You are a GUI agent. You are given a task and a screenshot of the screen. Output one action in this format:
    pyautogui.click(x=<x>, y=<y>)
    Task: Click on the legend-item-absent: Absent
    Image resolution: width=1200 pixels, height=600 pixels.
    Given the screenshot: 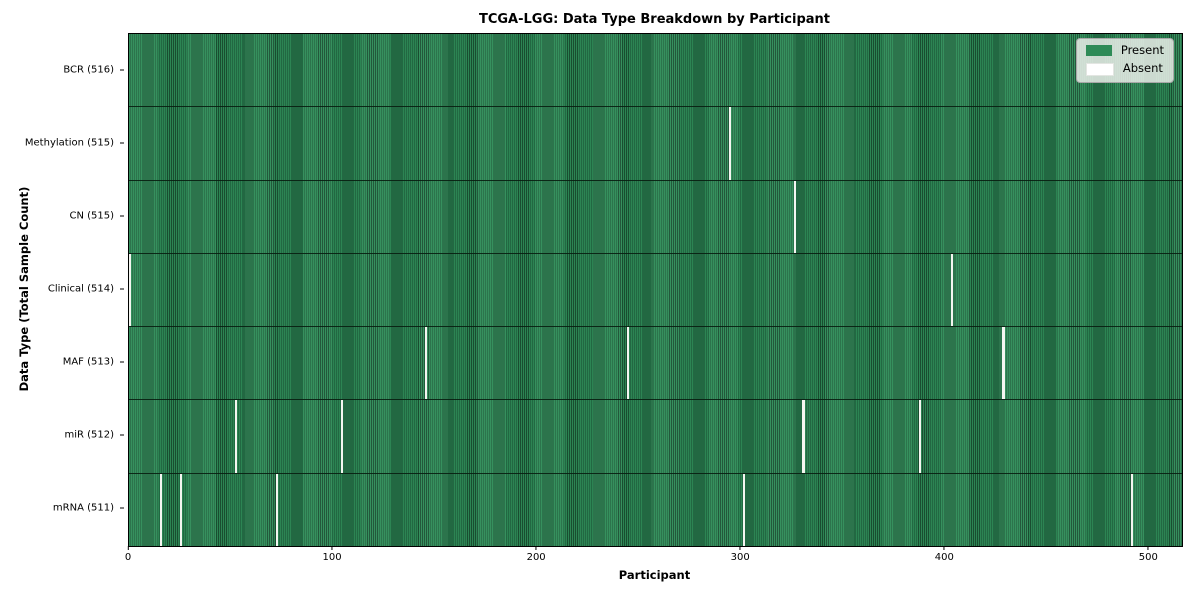 What is the action you would take?
    pyautogui.click(x=1124, y=68)
    